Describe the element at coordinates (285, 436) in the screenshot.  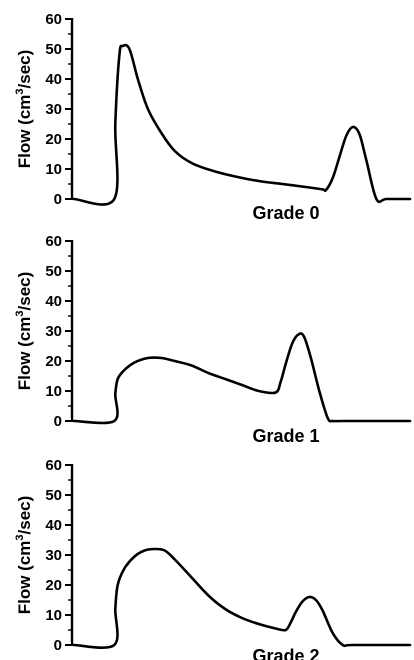
I see `panel-label: Grade 1` at that location.